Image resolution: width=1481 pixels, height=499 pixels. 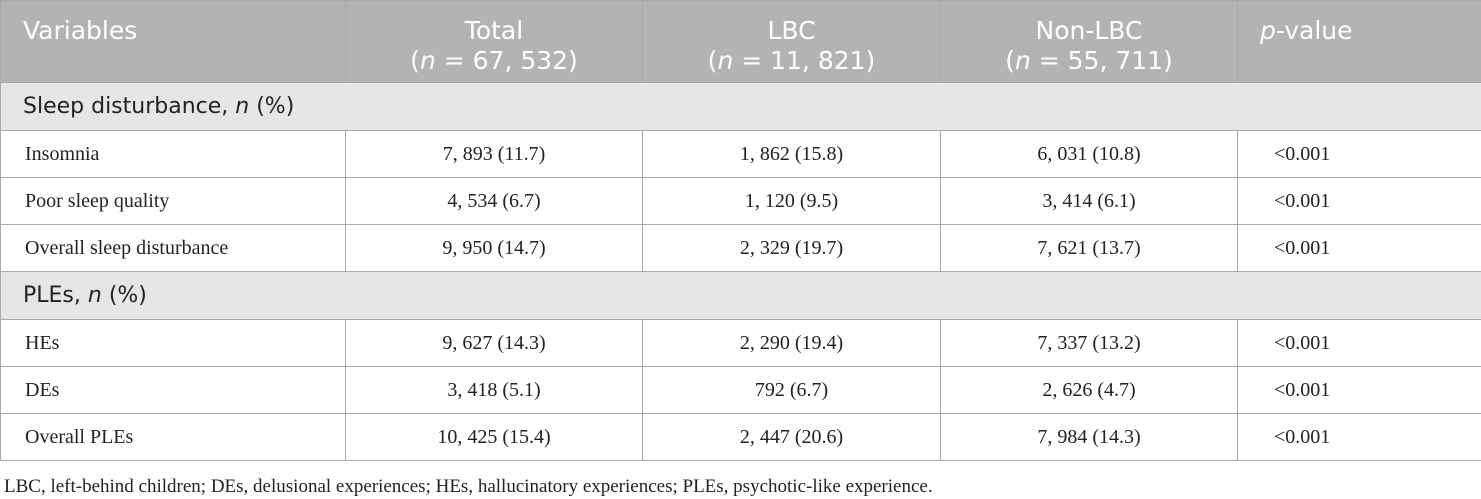 I want to click on header-lbc-label: LBC, so click(x=791, y=30).